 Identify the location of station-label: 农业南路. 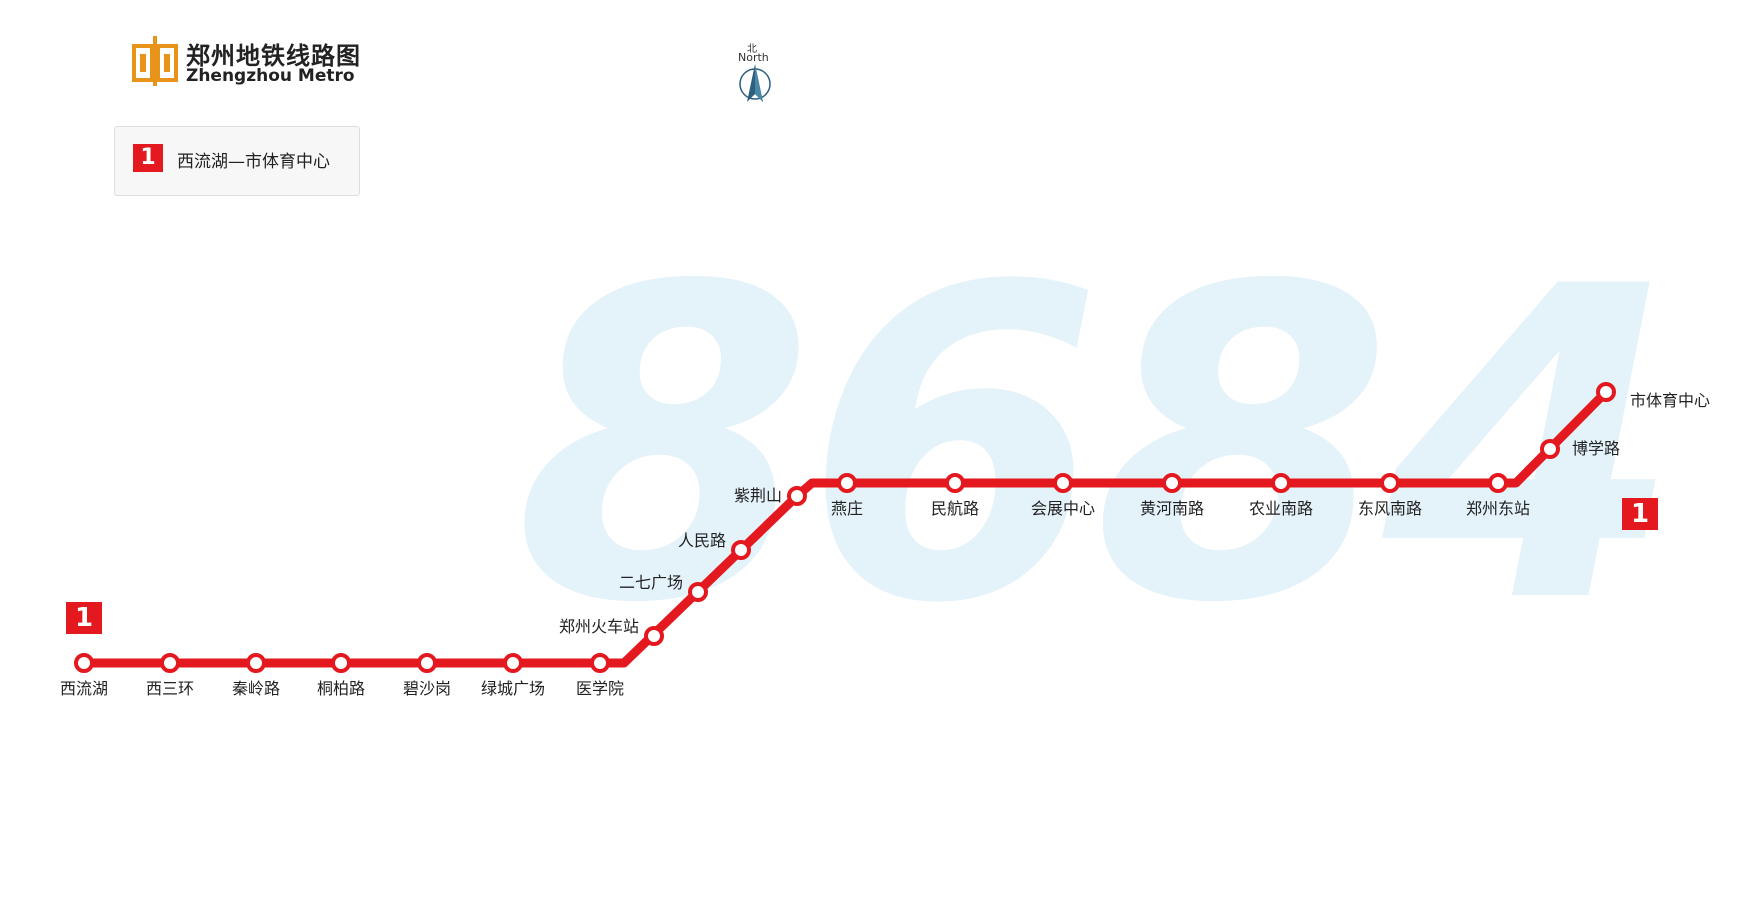
(1281, 508).